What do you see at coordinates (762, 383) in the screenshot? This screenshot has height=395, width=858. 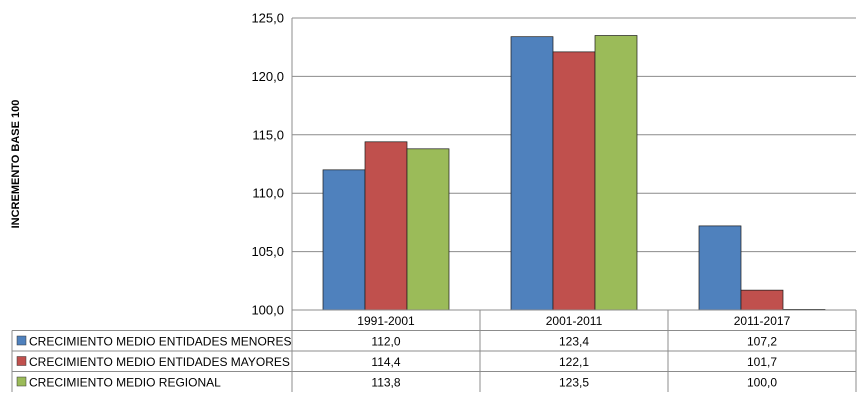 I see `data-label: 100,0` at bounding box center [762, 383].